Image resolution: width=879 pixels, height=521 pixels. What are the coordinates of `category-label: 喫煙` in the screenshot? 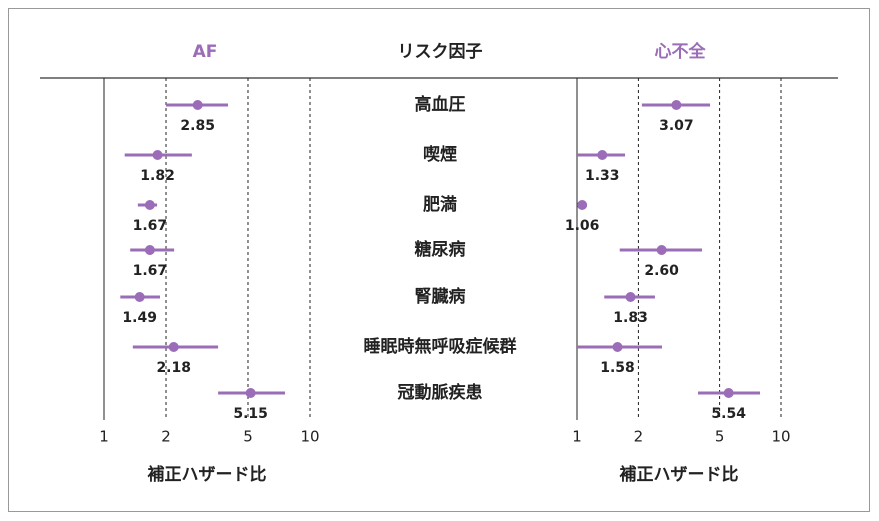 It's located at (440, 155).